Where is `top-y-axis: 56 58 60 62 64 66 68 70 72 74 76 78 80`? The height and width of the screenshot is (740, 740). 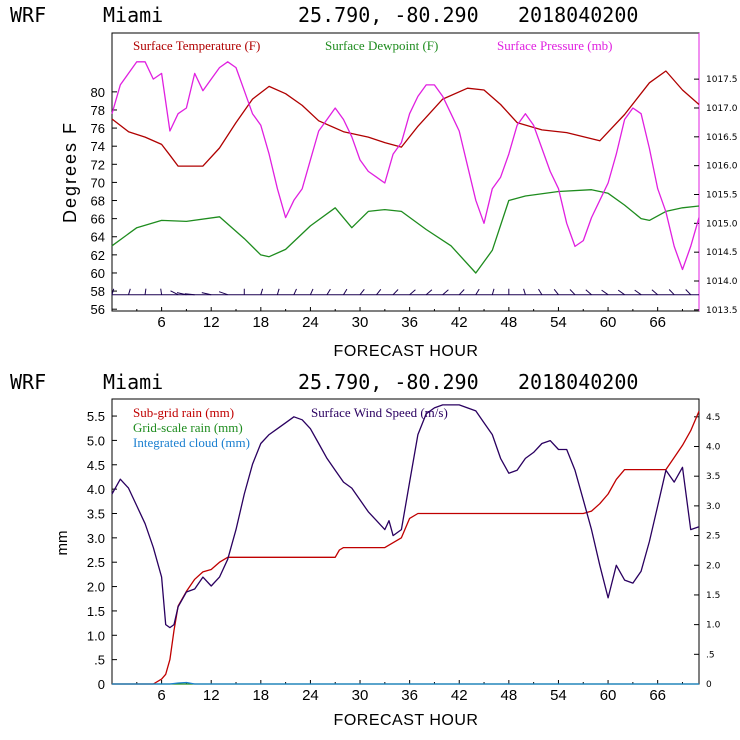
top-y-axis: 56 58 60 62 64 66 68 70 72 74 76 78 80 is located at coordinates (104, 201).